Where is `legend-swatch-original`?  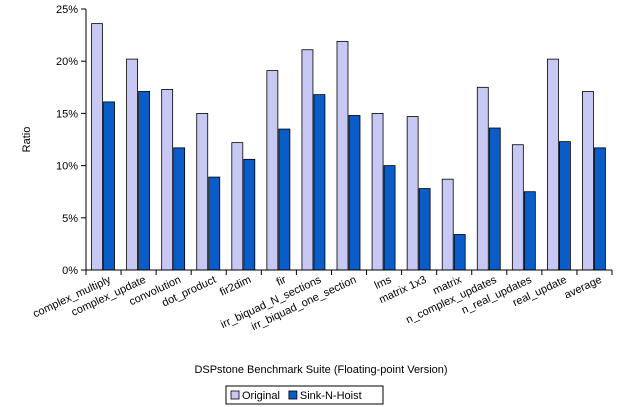 legend-swatch-original is located at coordinates (235, 395).